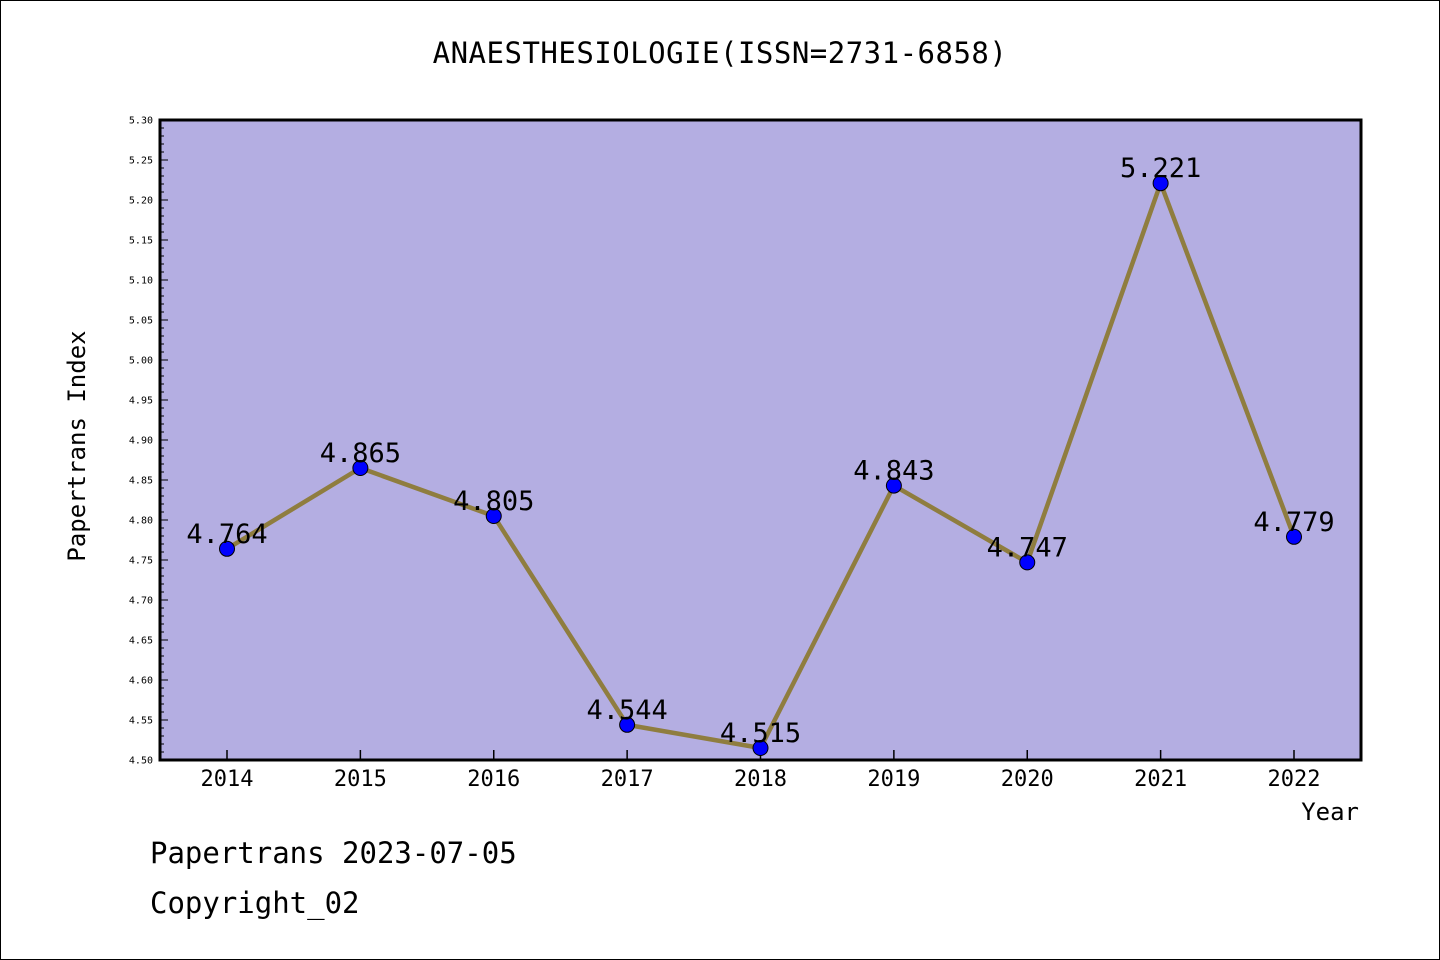 This screenshot has width=1440, height=960. What do you see at coordinates (493, 501) in the screenshot?
I see `data-label: 4.805` at bounding box center [493, 501].